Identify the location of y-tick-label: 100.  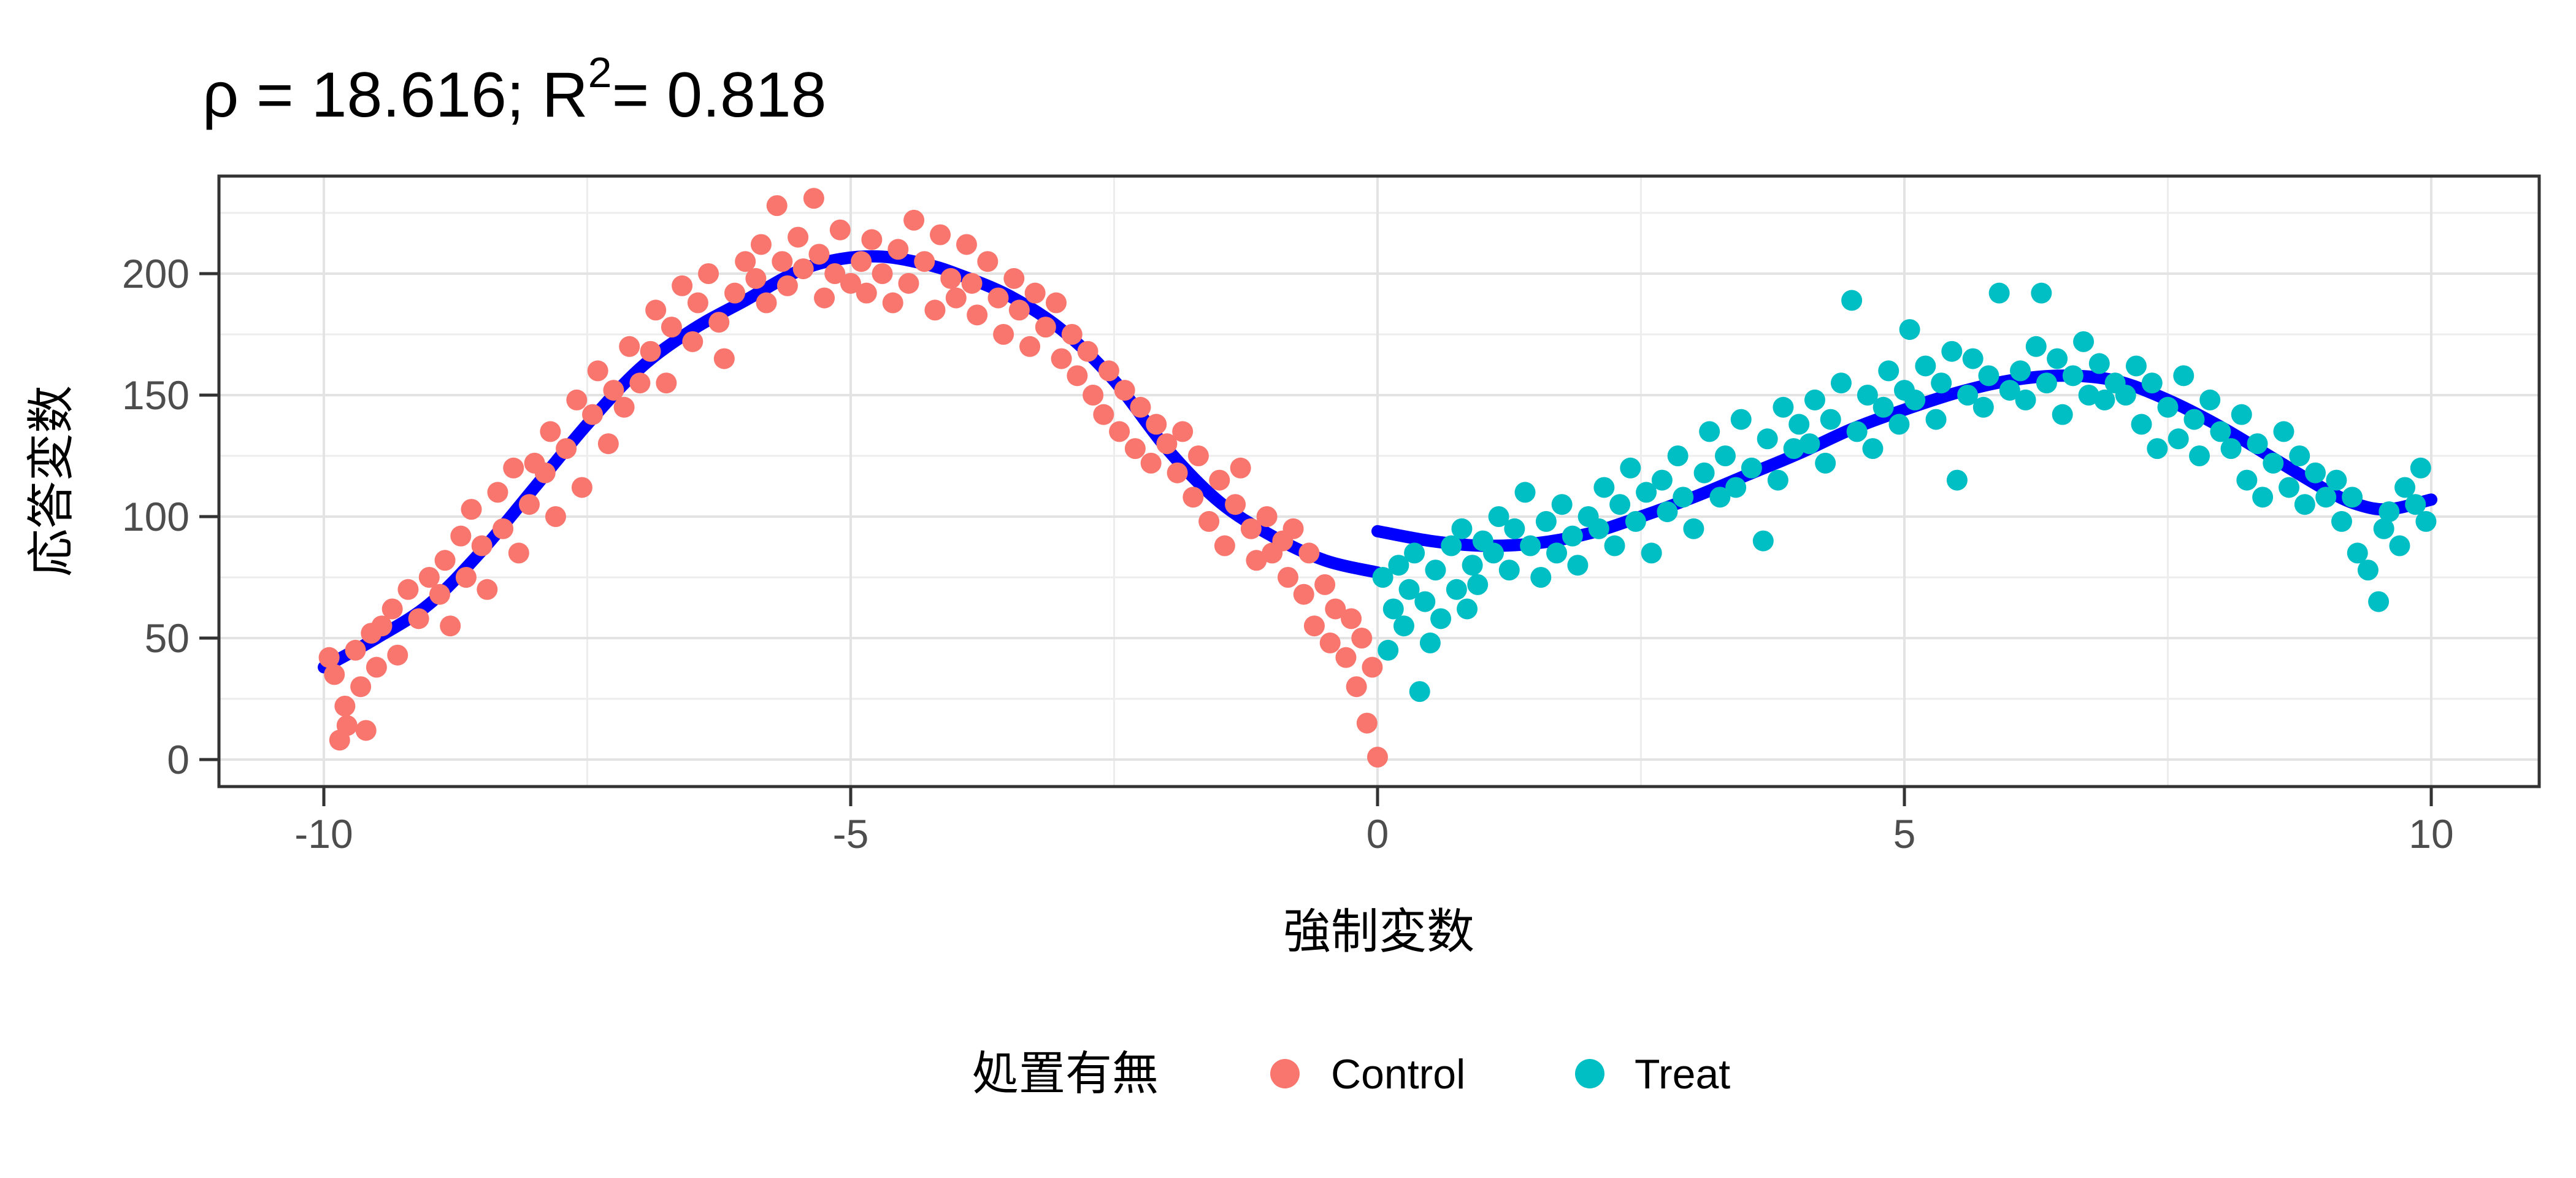
(156, 516).